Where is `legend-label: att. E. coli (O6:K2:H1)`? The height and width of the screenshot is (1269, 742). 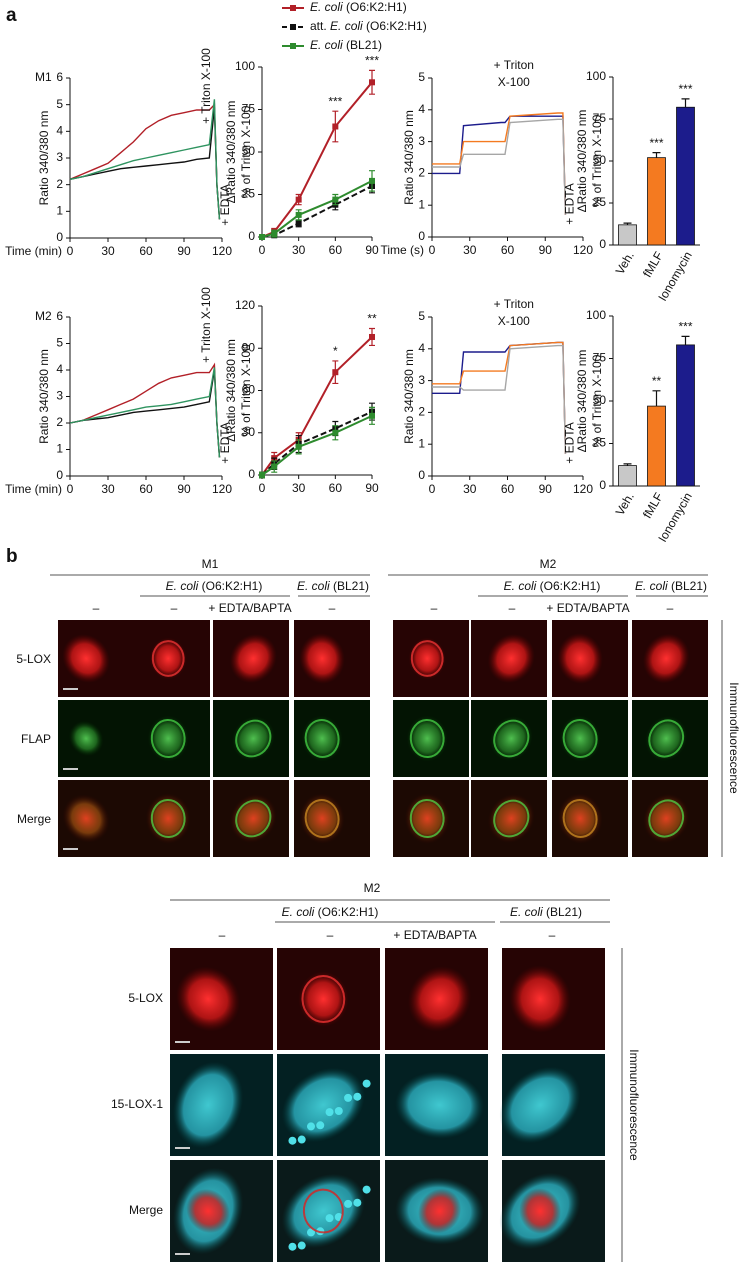
legend-label: att. E. coli (O6:K2:H1) is located at coordinates (368, 26).